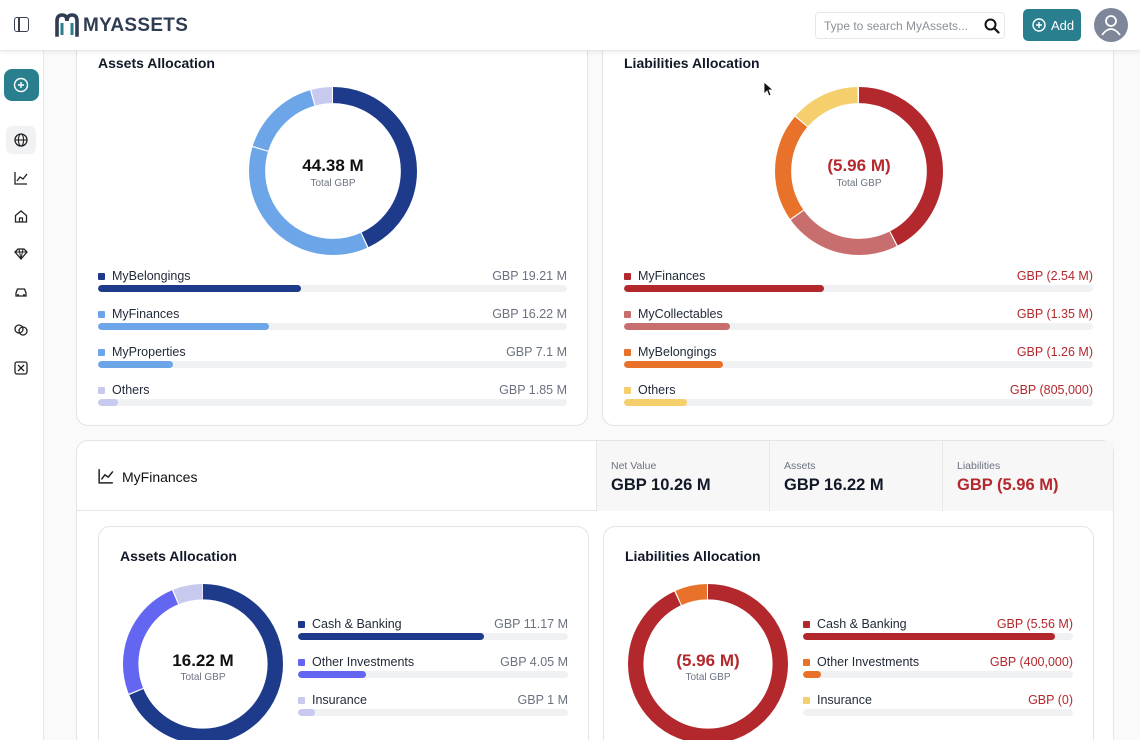 The image size is (1140, 740). Describe the element at coordinates (333, 165) in the screenshot. I see `donut-total-value: 44.38 M` at that location.